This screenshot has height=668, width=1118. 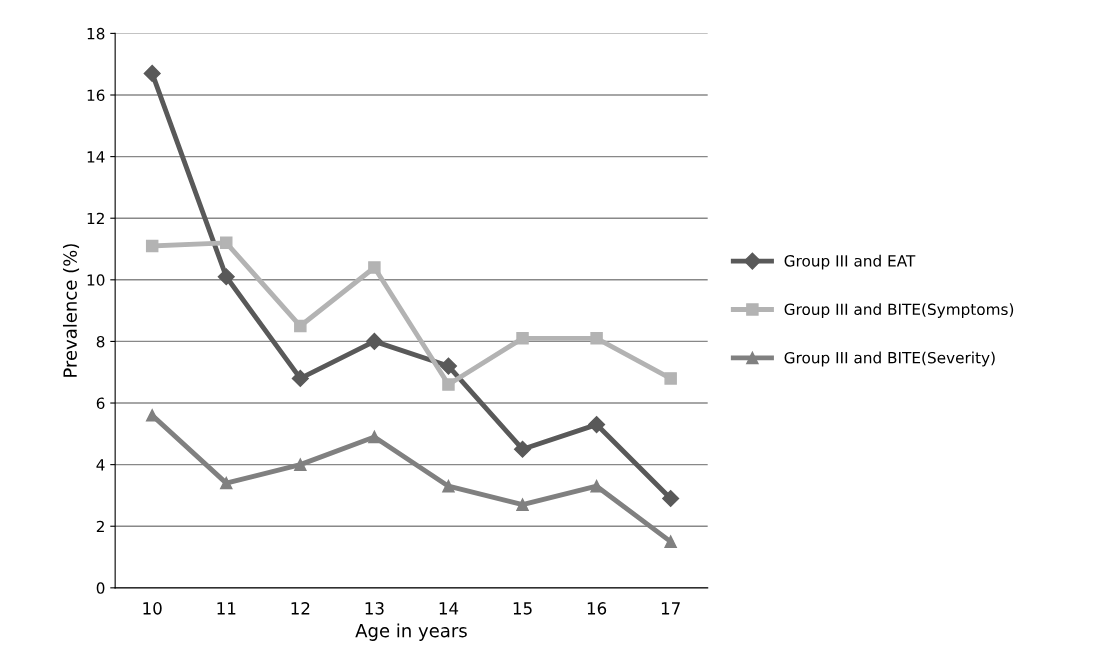 I want to click on y-tick-label: 8, so click(x=100, y=341).